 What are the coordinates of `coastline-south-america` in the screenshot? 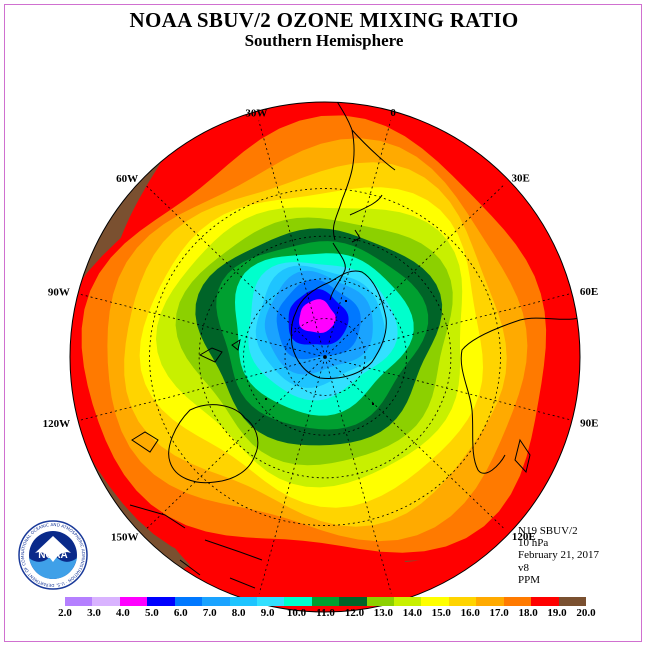 It's located at (358, 171).